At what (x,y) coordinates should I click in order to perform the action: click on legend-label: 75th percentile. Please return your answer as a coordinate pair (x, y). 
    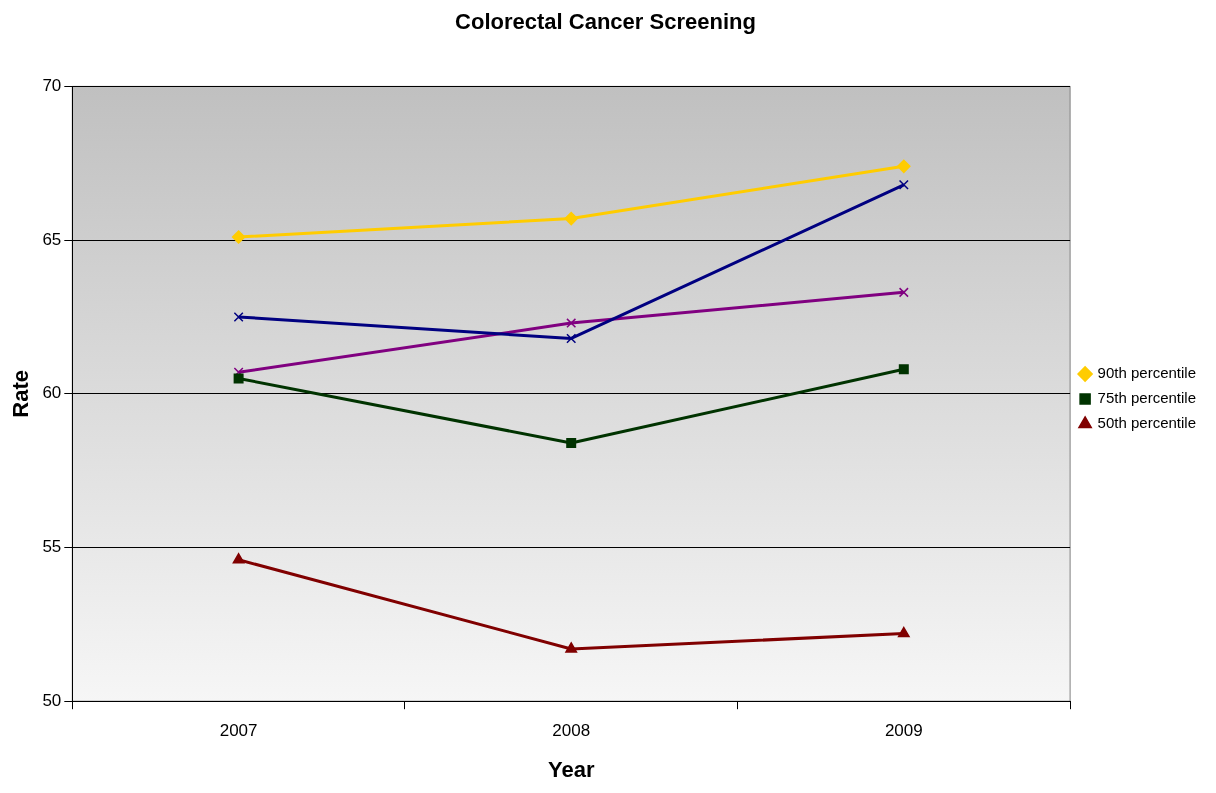
    Looking at the image, I should click on (1147, 398).